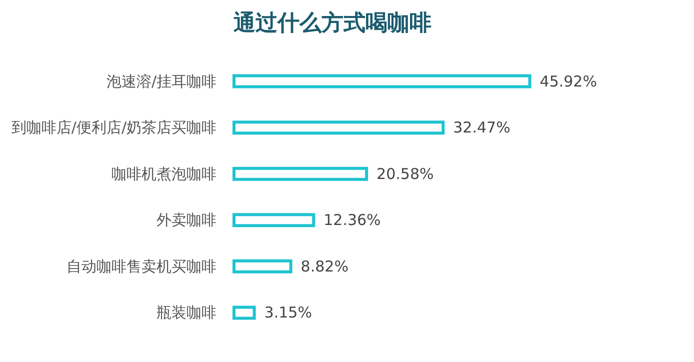  Describe the element at coordinates (113, 127) in the screenshot. I see `y-tick-label: 到咖啡店/便利店/奶茶店买咖啡` at that location.